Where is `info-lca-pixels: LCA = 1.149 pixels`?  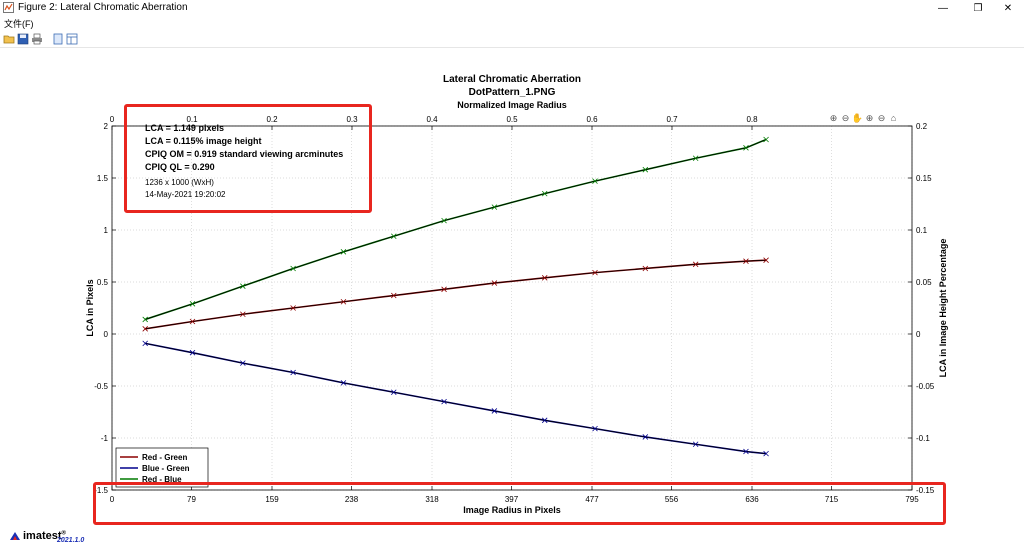 info-lca-pixels: LCA = 1.149 pixels is located at coordinates (184, 128).